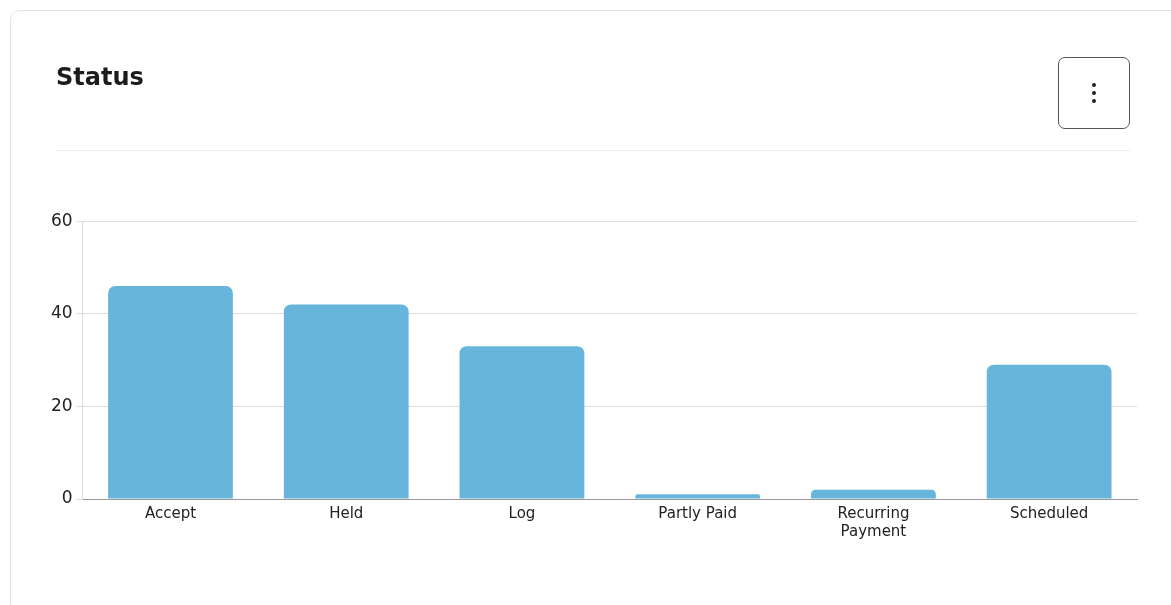  Describe the element at coordinates (61, 404) in the screenshot. I see `y-tick-label: 20` at that location.